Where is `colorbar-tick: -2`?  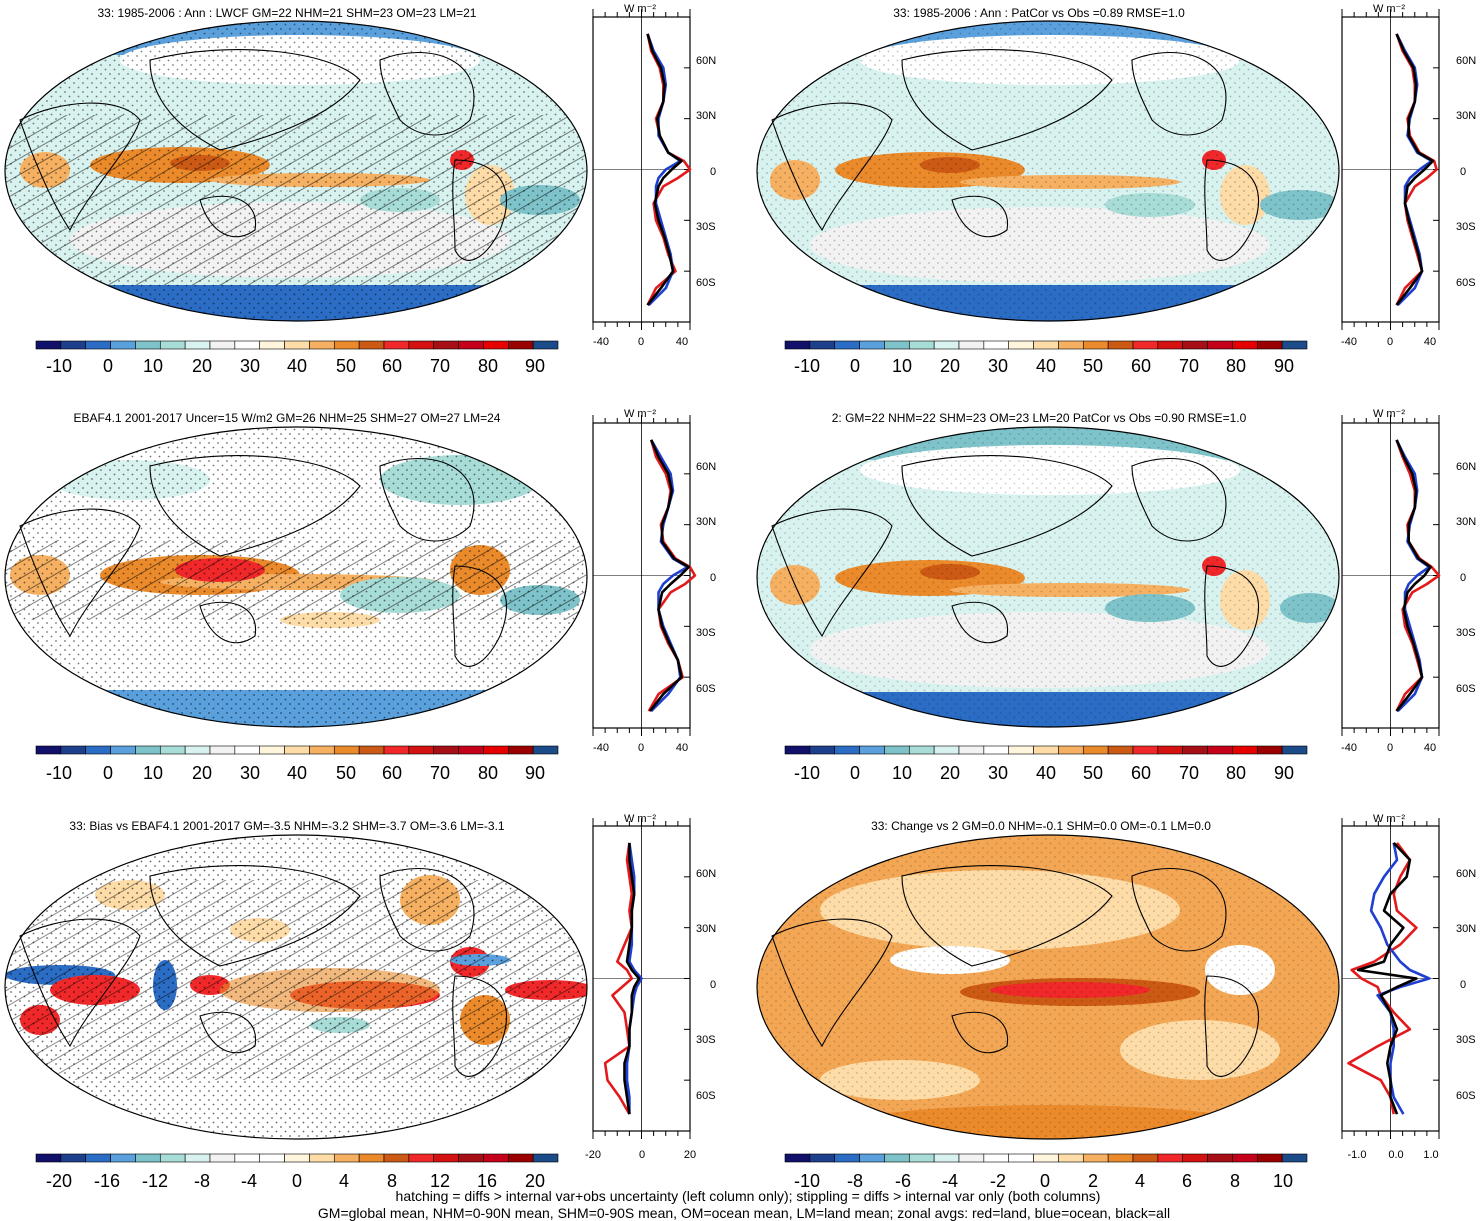
colorbar-tick: -2 is located at coordinates (998, 1181).